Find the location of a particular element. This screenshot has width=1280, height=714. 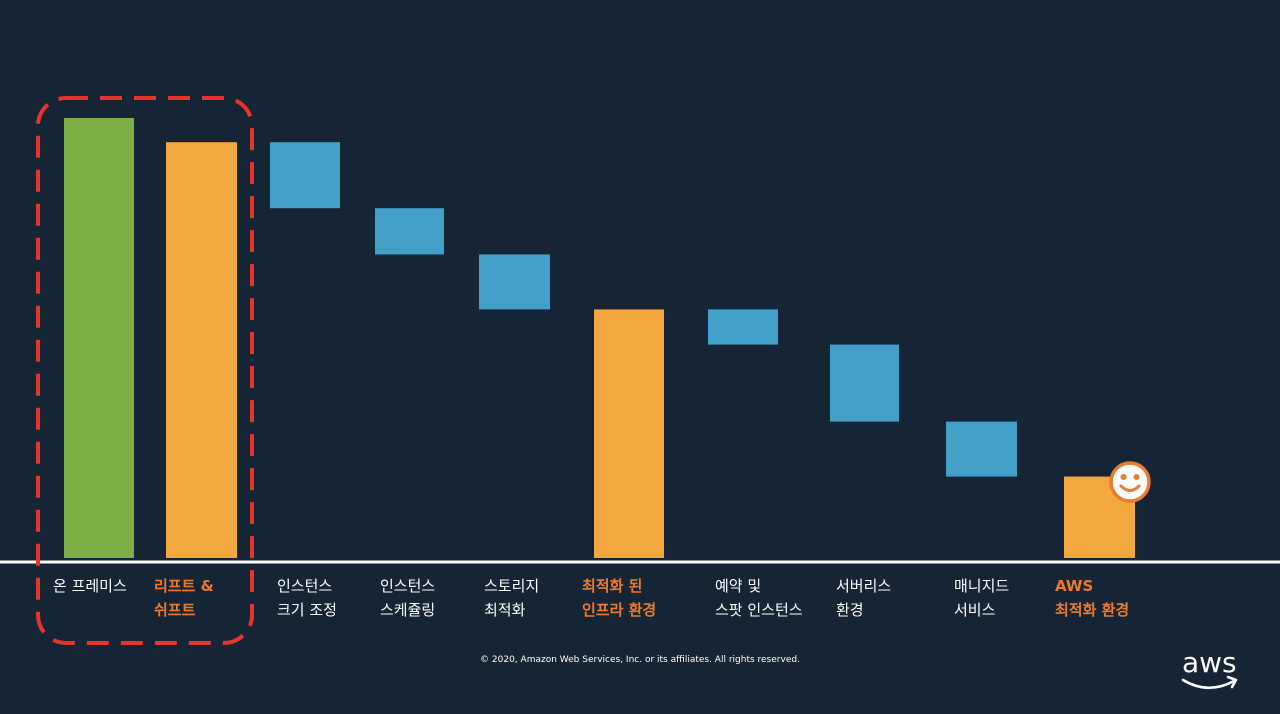

category-label-6-line-1: 최적화 된 is located at coordinates (612, 586).